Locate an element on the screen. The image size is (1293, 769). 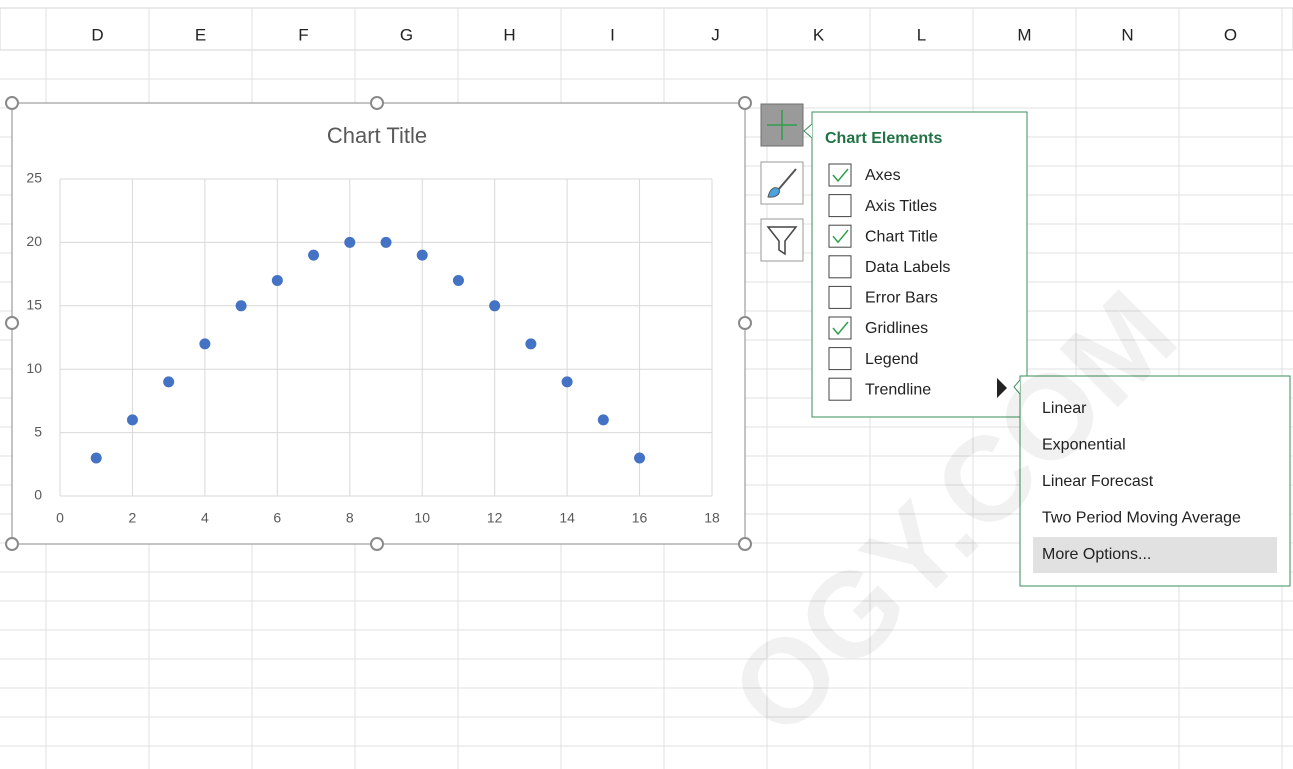
x-tick-label: 4 is located at coordinates (205, 518).